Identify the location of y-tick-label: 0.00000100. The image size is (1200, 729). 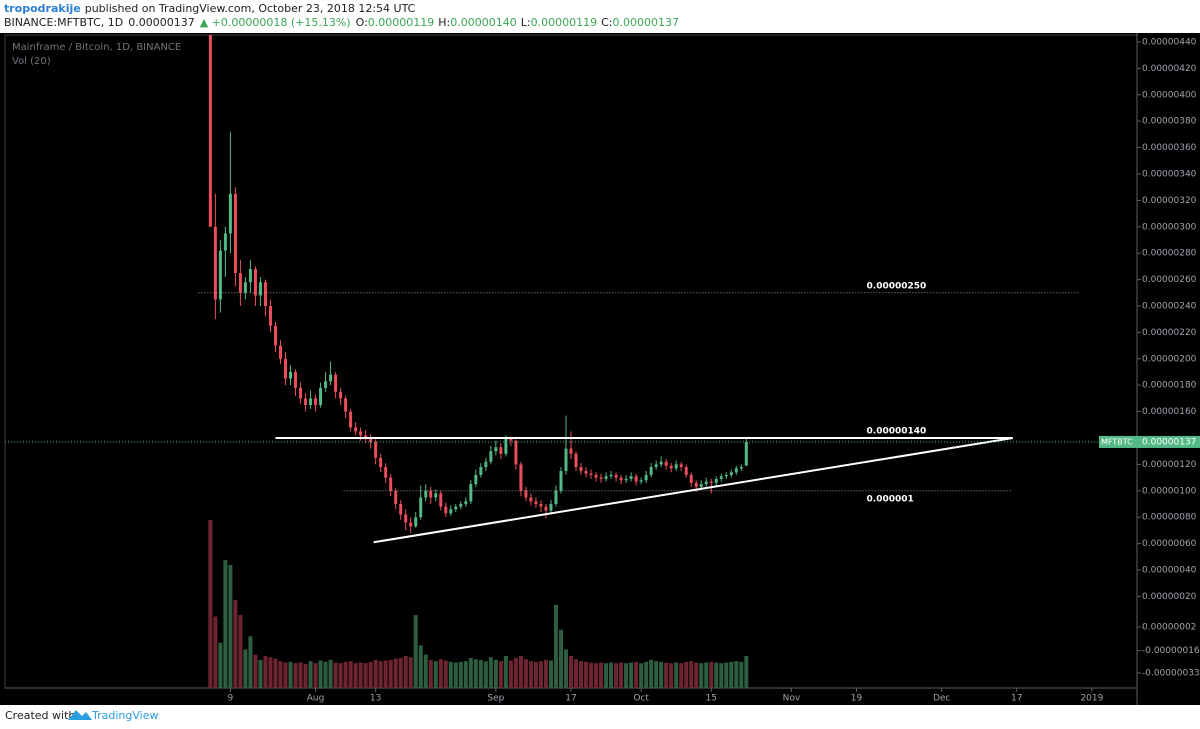
(1169, 491).